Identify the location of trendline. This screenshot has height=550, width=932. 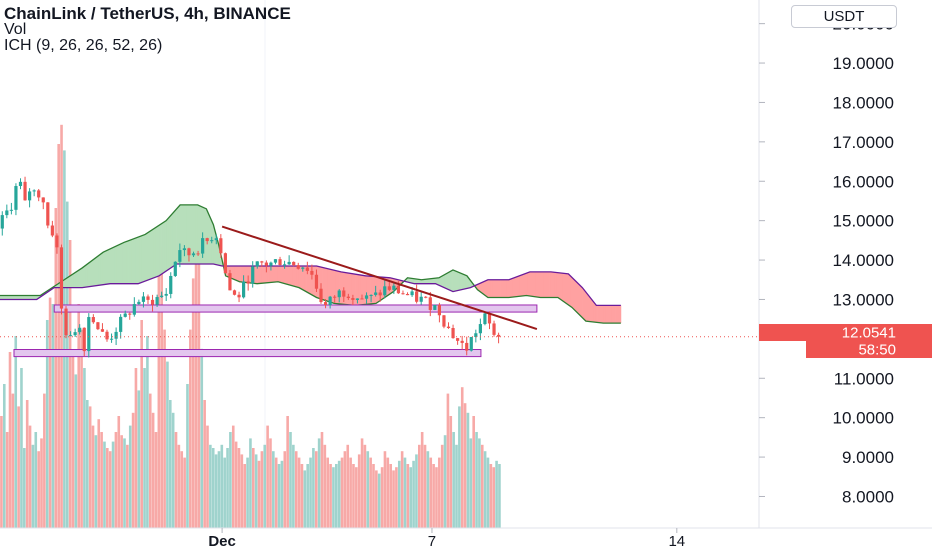
(379, 277).